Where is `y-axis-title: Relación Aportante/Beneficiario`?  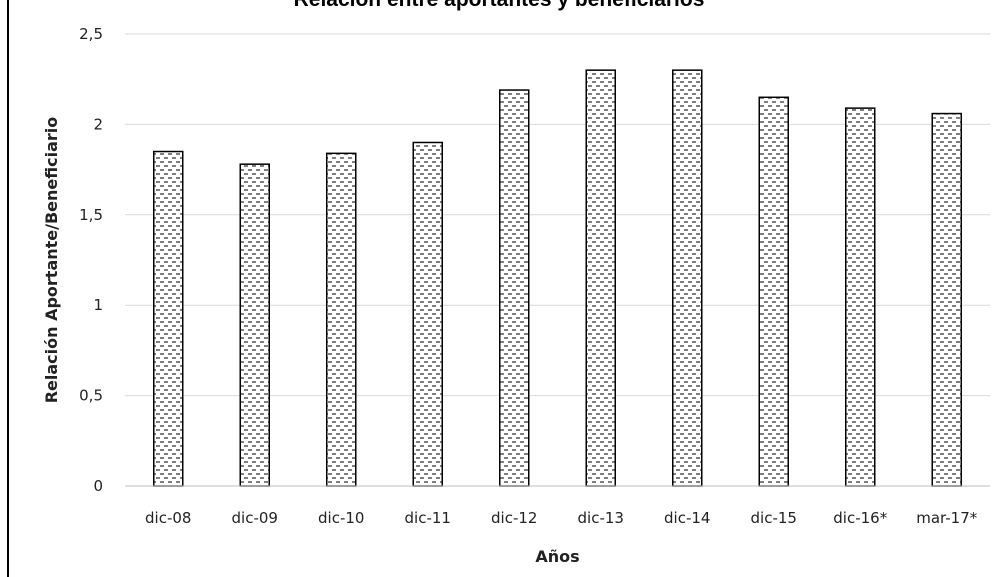 y-axis-title: Relación Aportante/Beneficiario is located at coordinates (51, 260).